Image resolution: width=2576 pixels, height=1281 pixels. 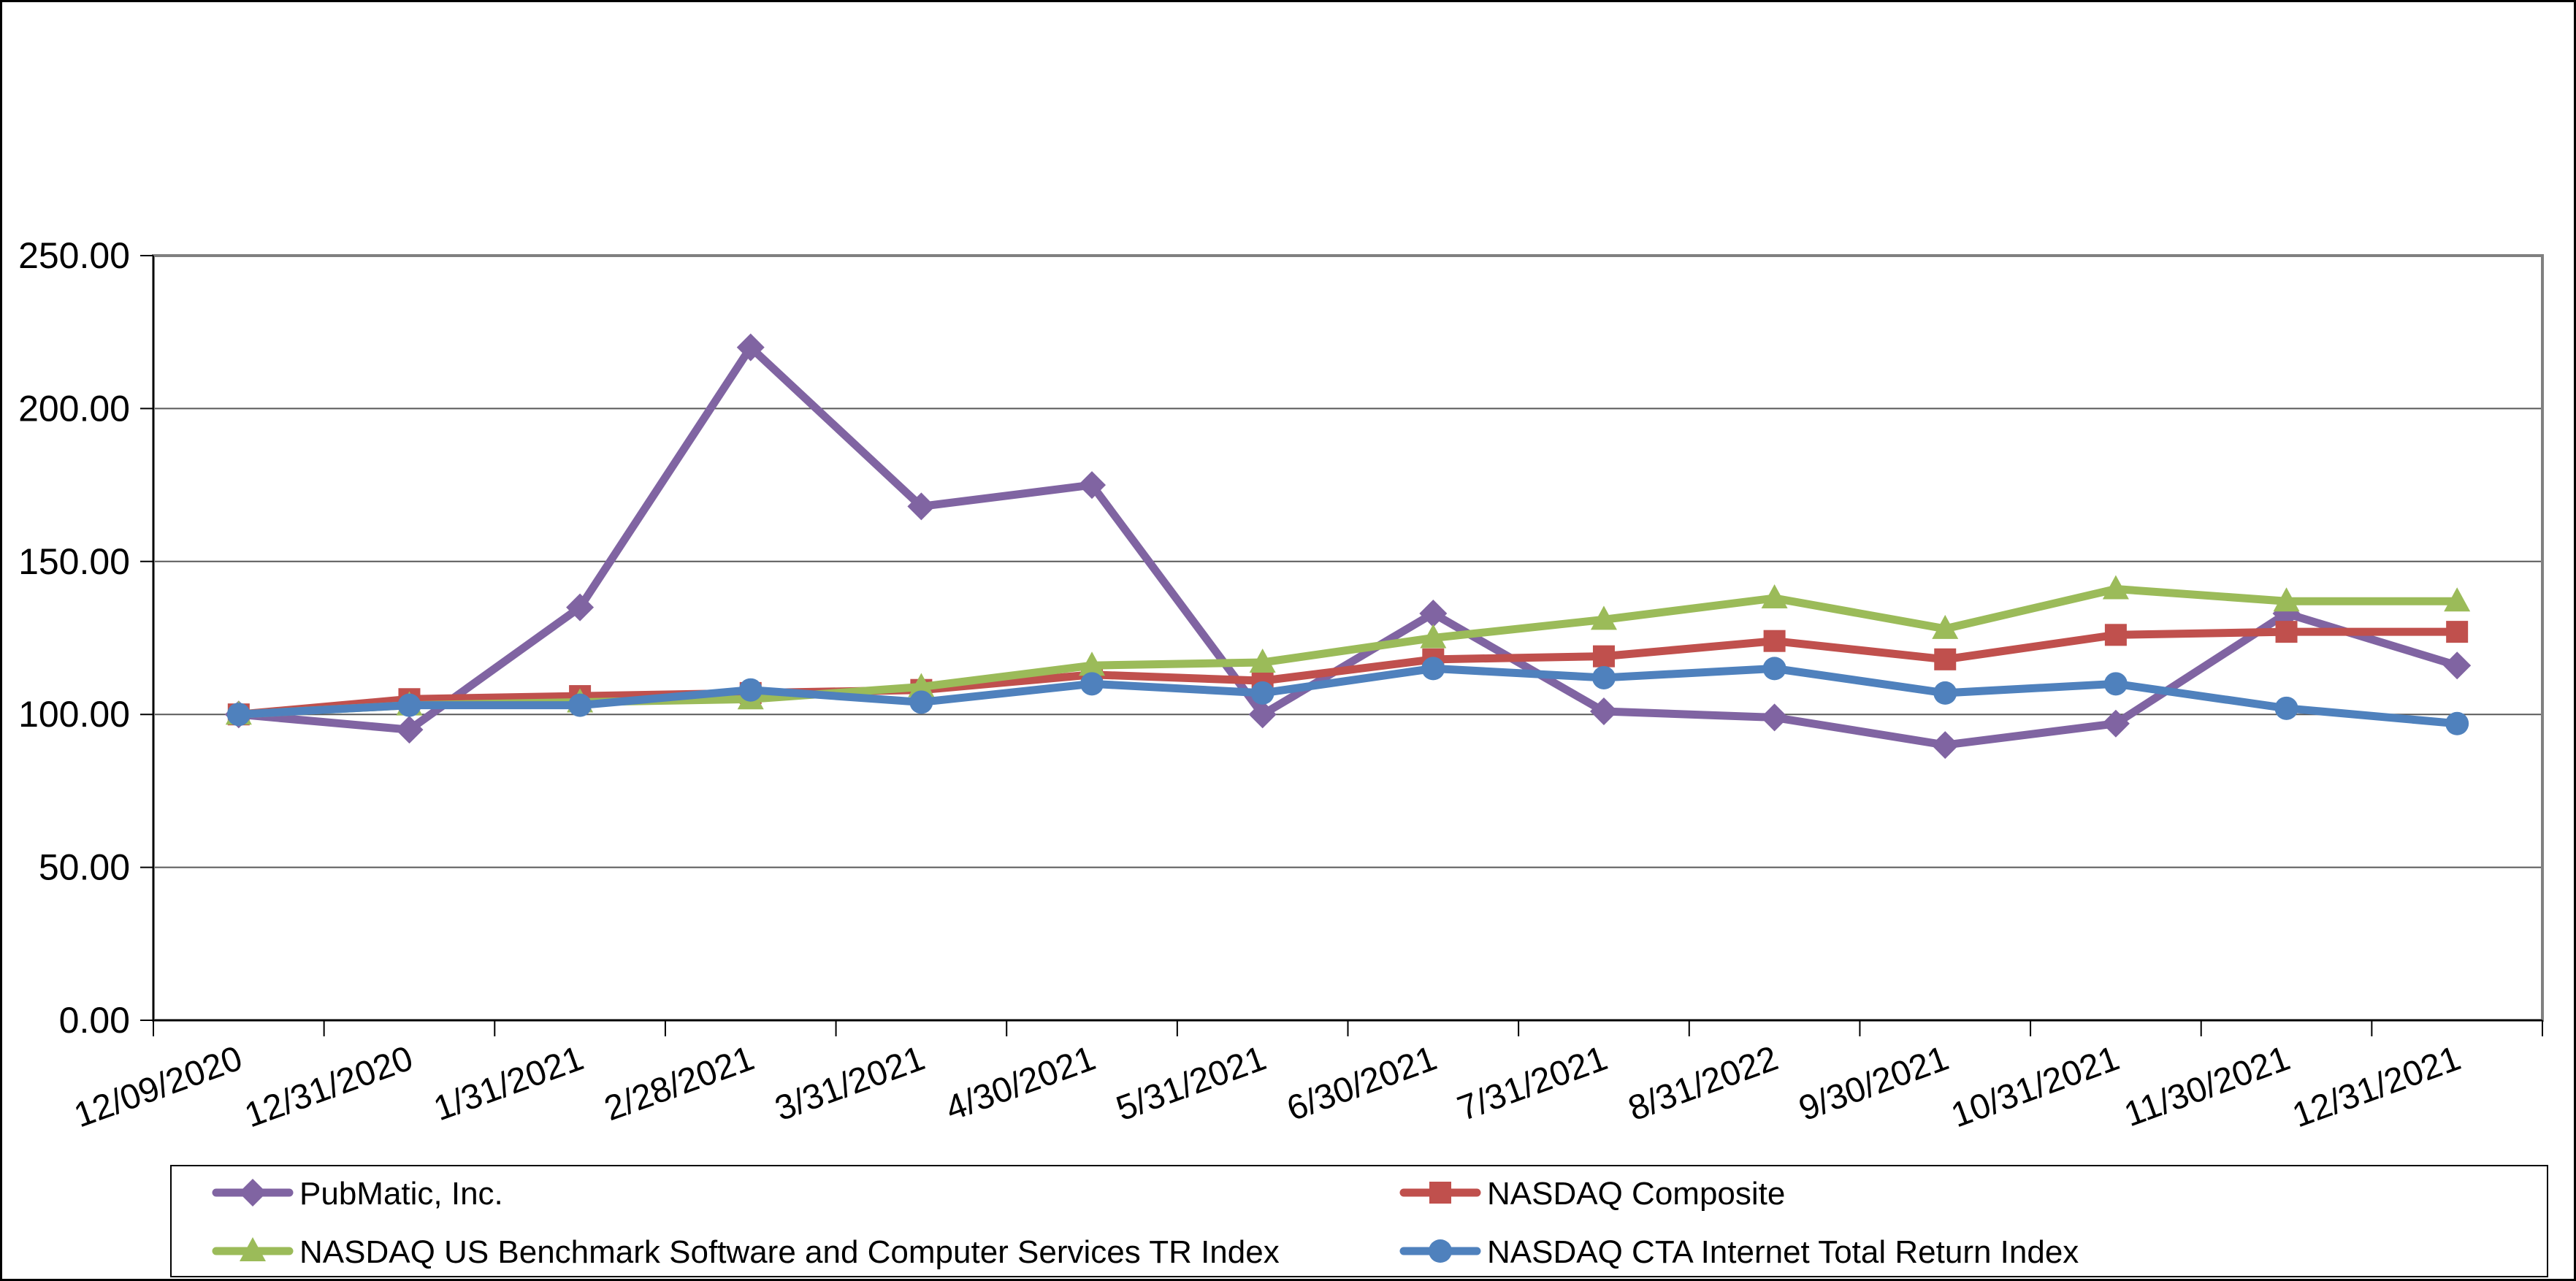 I want to click on legend-label: PubMatic, Inc., so click(x=401, y=1194).